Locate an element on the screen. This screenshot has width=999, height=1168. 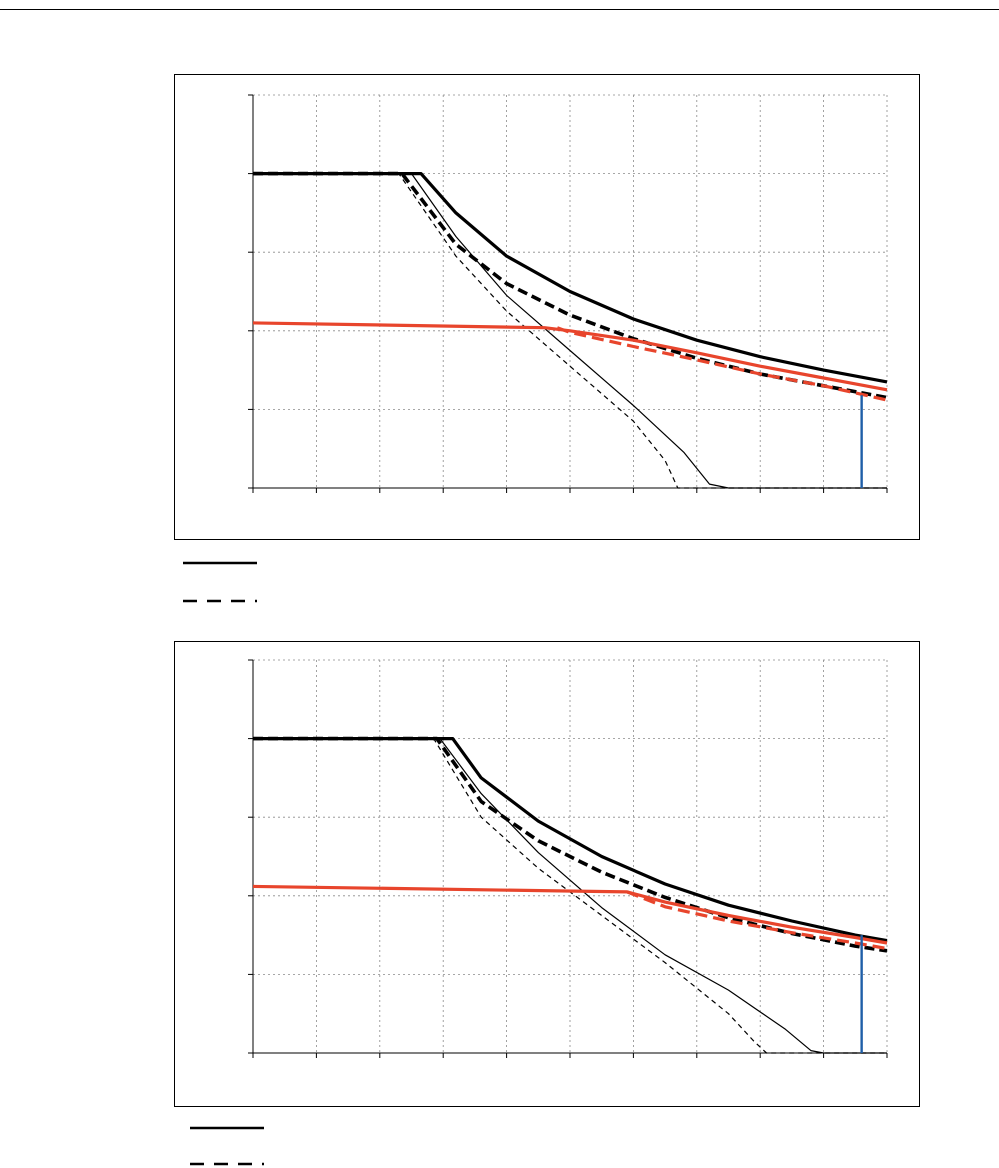
series-line-thick-dashed-black is located at coordinates (570, 844).